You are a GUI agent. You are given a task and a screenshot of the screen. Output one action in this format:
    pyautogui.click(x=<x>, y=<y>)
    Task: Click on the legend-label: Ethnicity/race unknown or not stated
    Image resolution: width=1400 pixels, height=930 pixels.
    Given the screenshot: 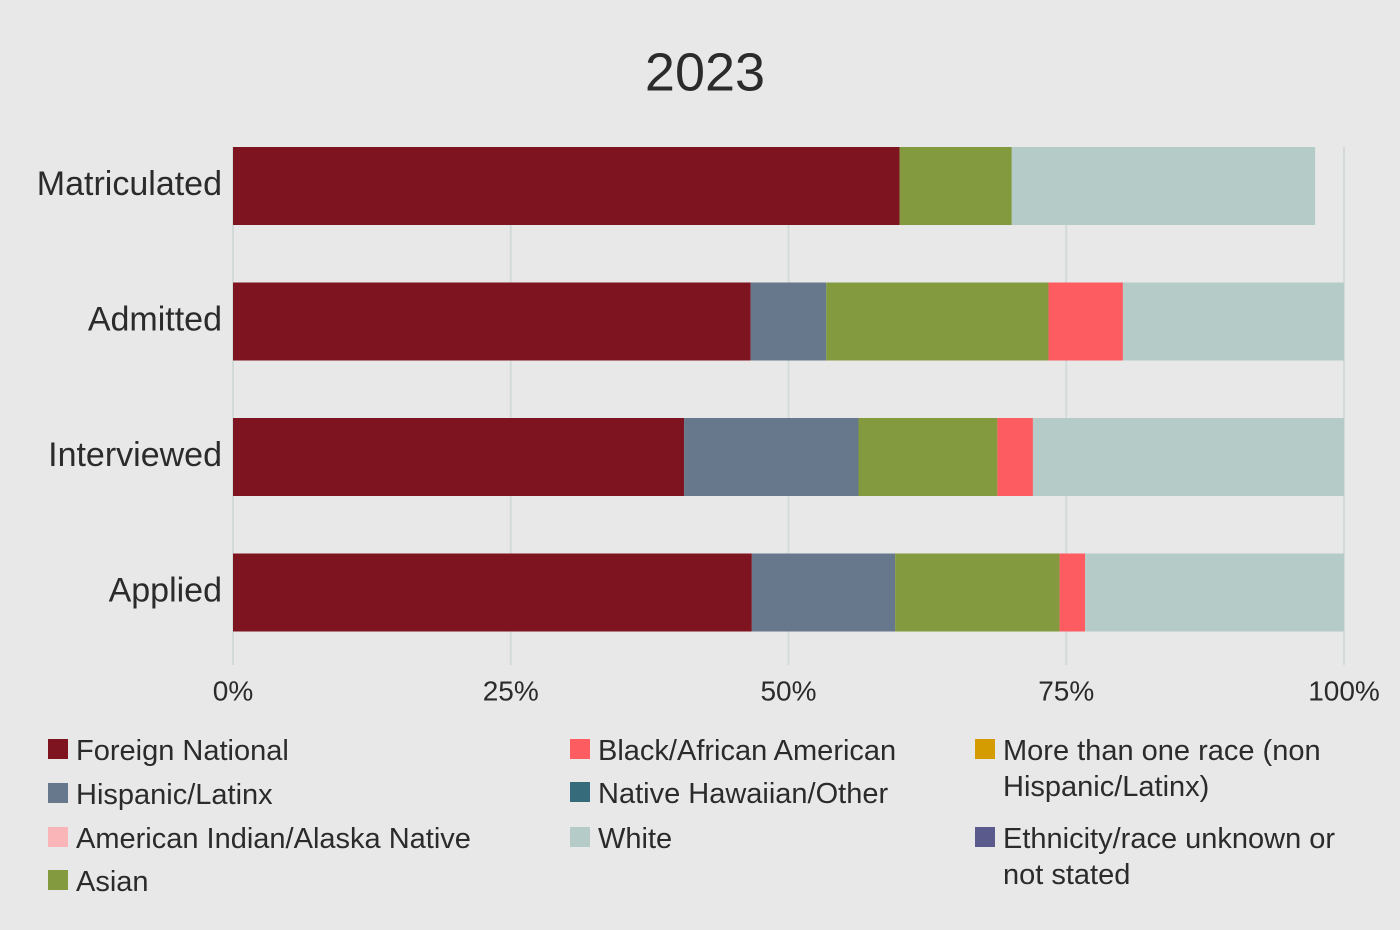 What is the action you would take?
    pyautogui.click(x=1169, y=857)
    